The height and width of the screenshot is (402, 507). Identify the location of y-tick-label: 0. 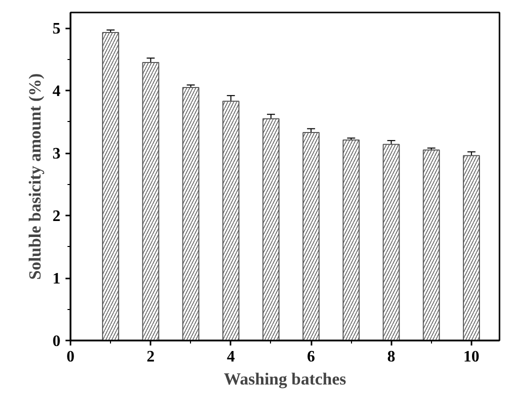
(56, 341).